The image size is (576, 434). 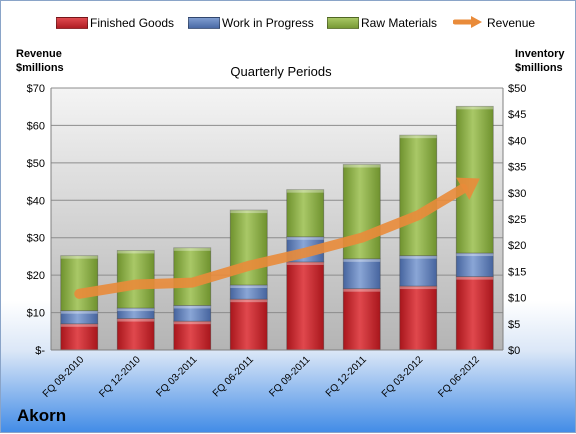 What do you see at coordinates (517, 246) in the screenshot?
I see `y-right-tick-label: $20` at bounding box center [517, 246].